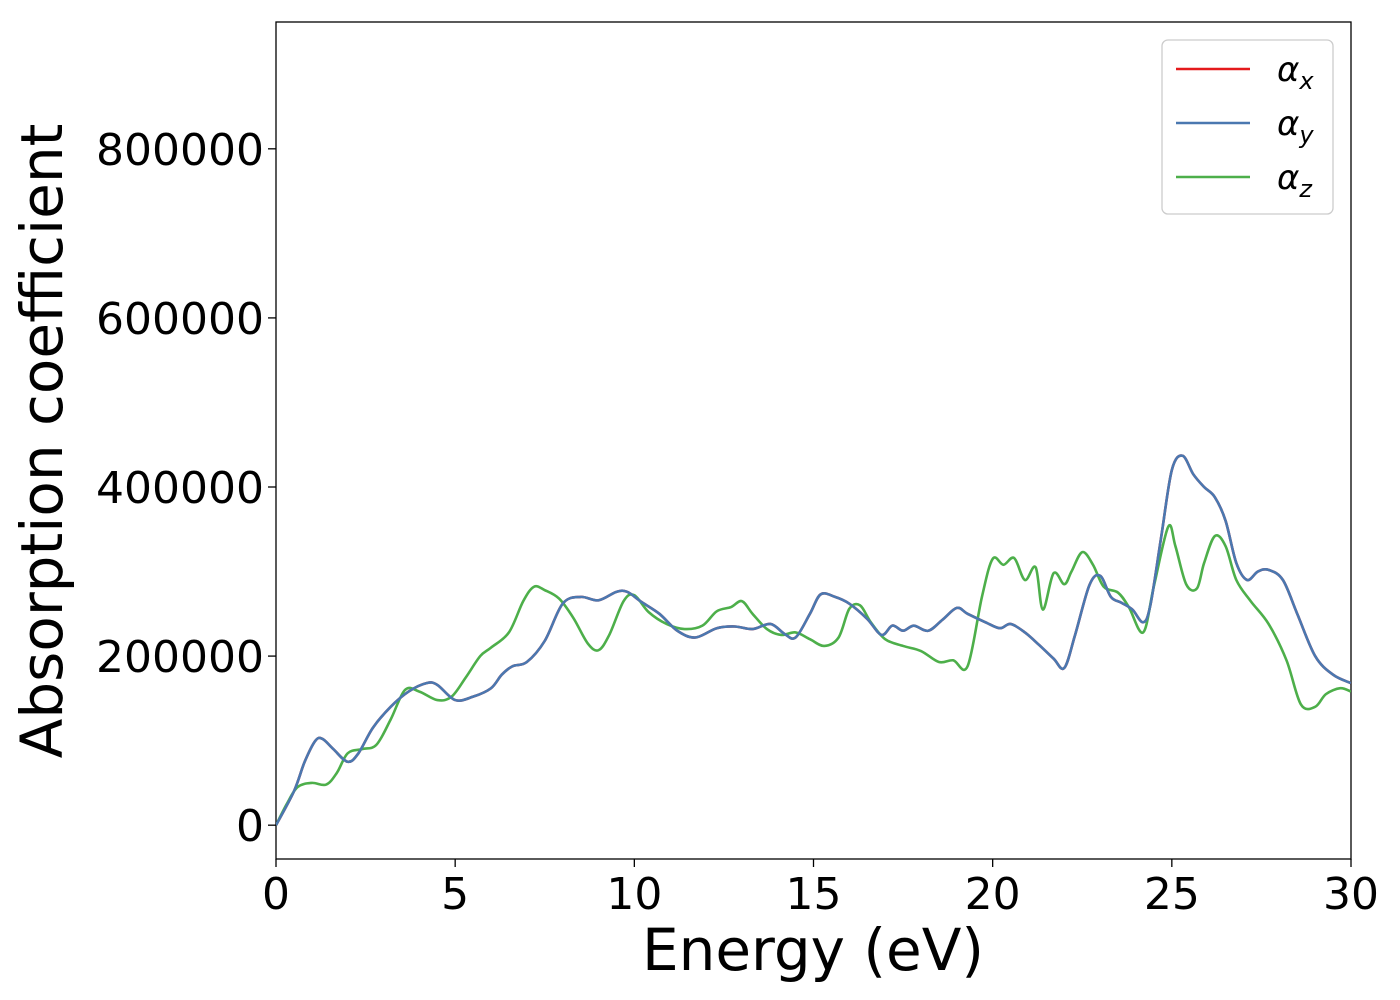  I want to click on x-tick-label: 5, so click(455, 894).